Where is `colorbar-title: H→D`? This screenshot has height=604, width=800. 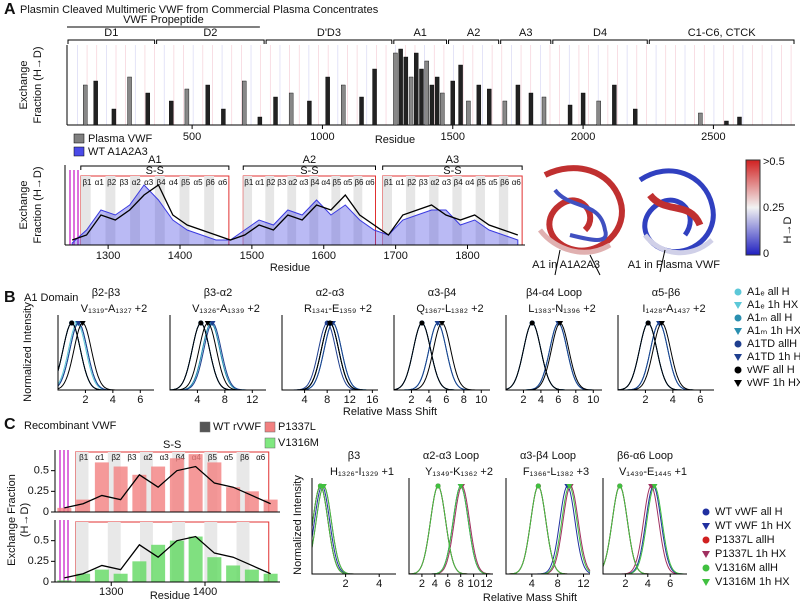 colorbar-title: H→D is located at coordinates (788, 230).